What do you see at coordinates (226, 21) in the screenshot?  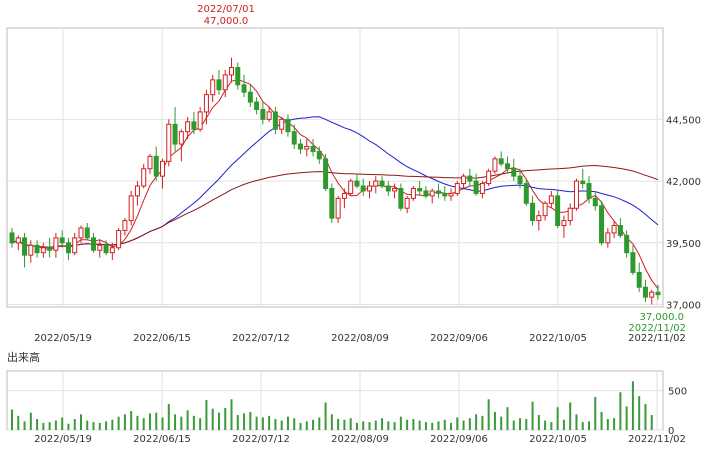 I see `high-annotation-value: 47,000.0` at bounding box center [226, 21].